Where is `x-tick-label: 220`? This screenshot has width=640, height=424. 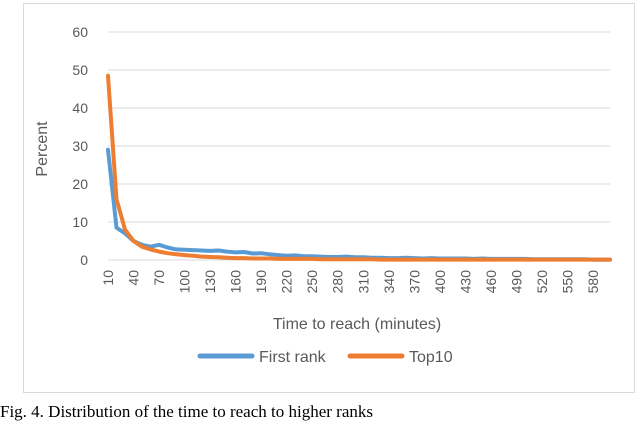 x-tick-label: 220 is located at coordinates (287, 282).